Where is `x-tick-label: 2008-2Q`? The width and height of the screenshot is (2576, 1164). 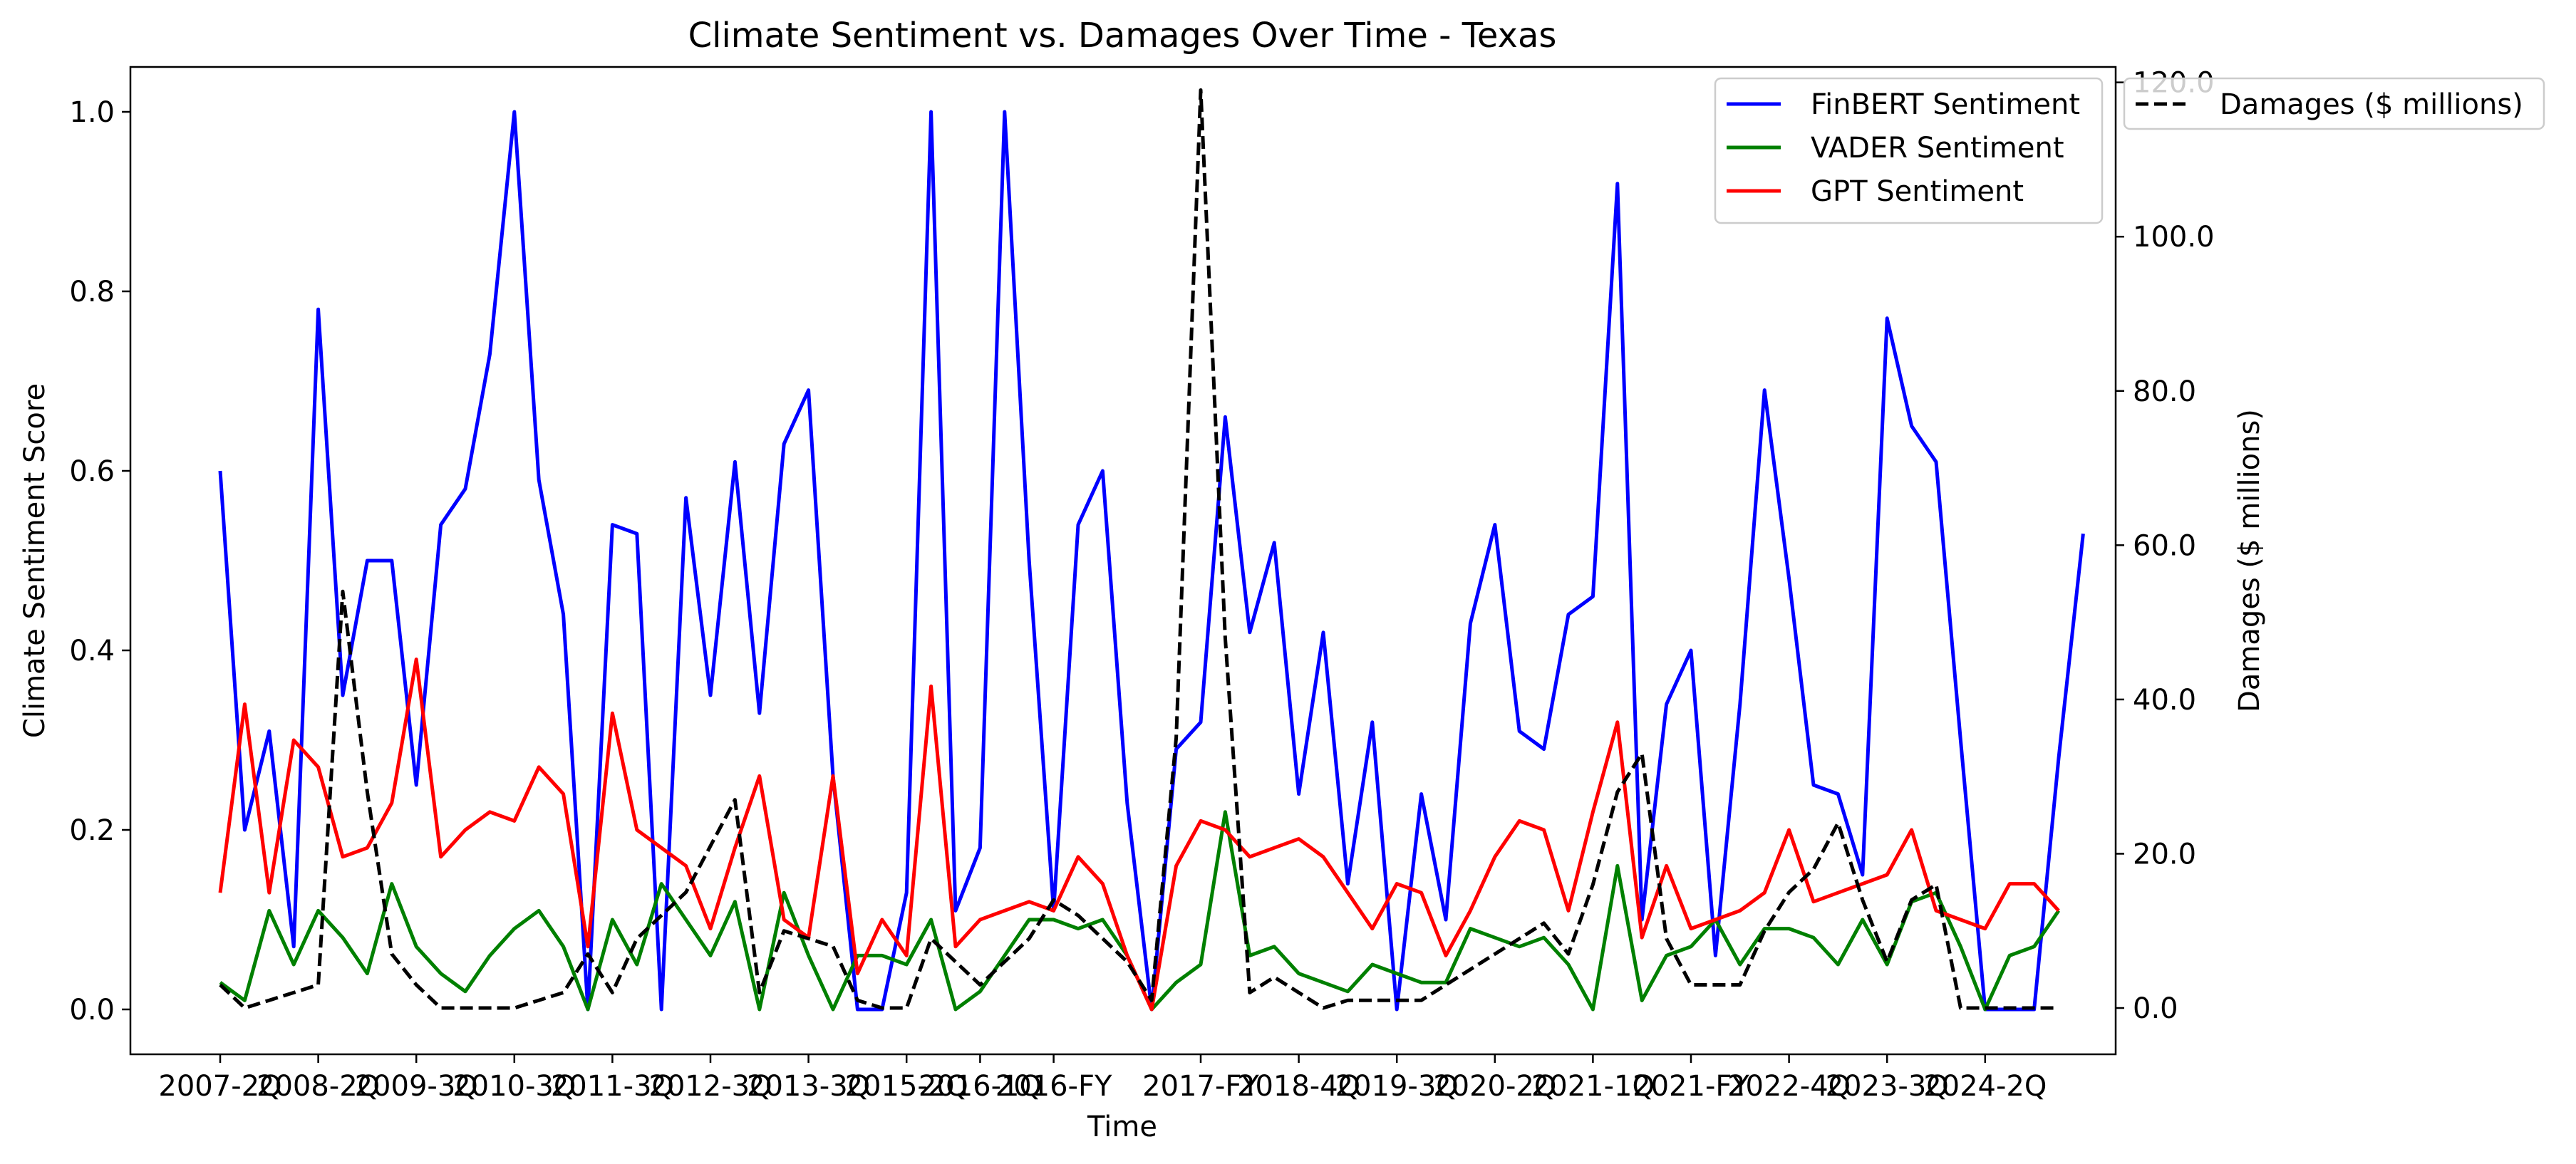 x-tick-label: 2008-2Q is located at coordinates (318, 1086).